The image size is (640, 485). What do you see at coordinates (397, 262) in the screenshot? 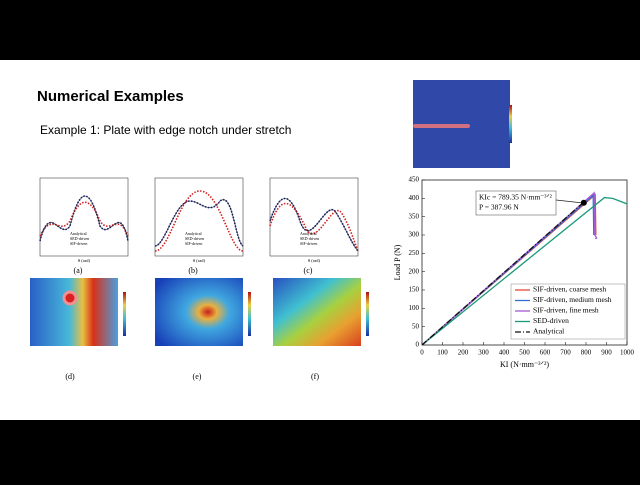
I see `y-label: Load P (N)` at bounding box center [397, 262].